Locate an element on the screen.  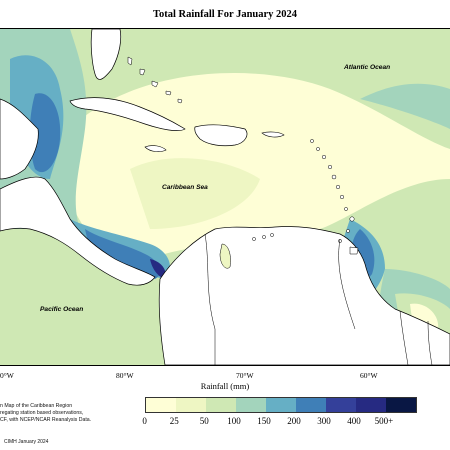
puerto-rico-land is located at coordinates (273, 134).